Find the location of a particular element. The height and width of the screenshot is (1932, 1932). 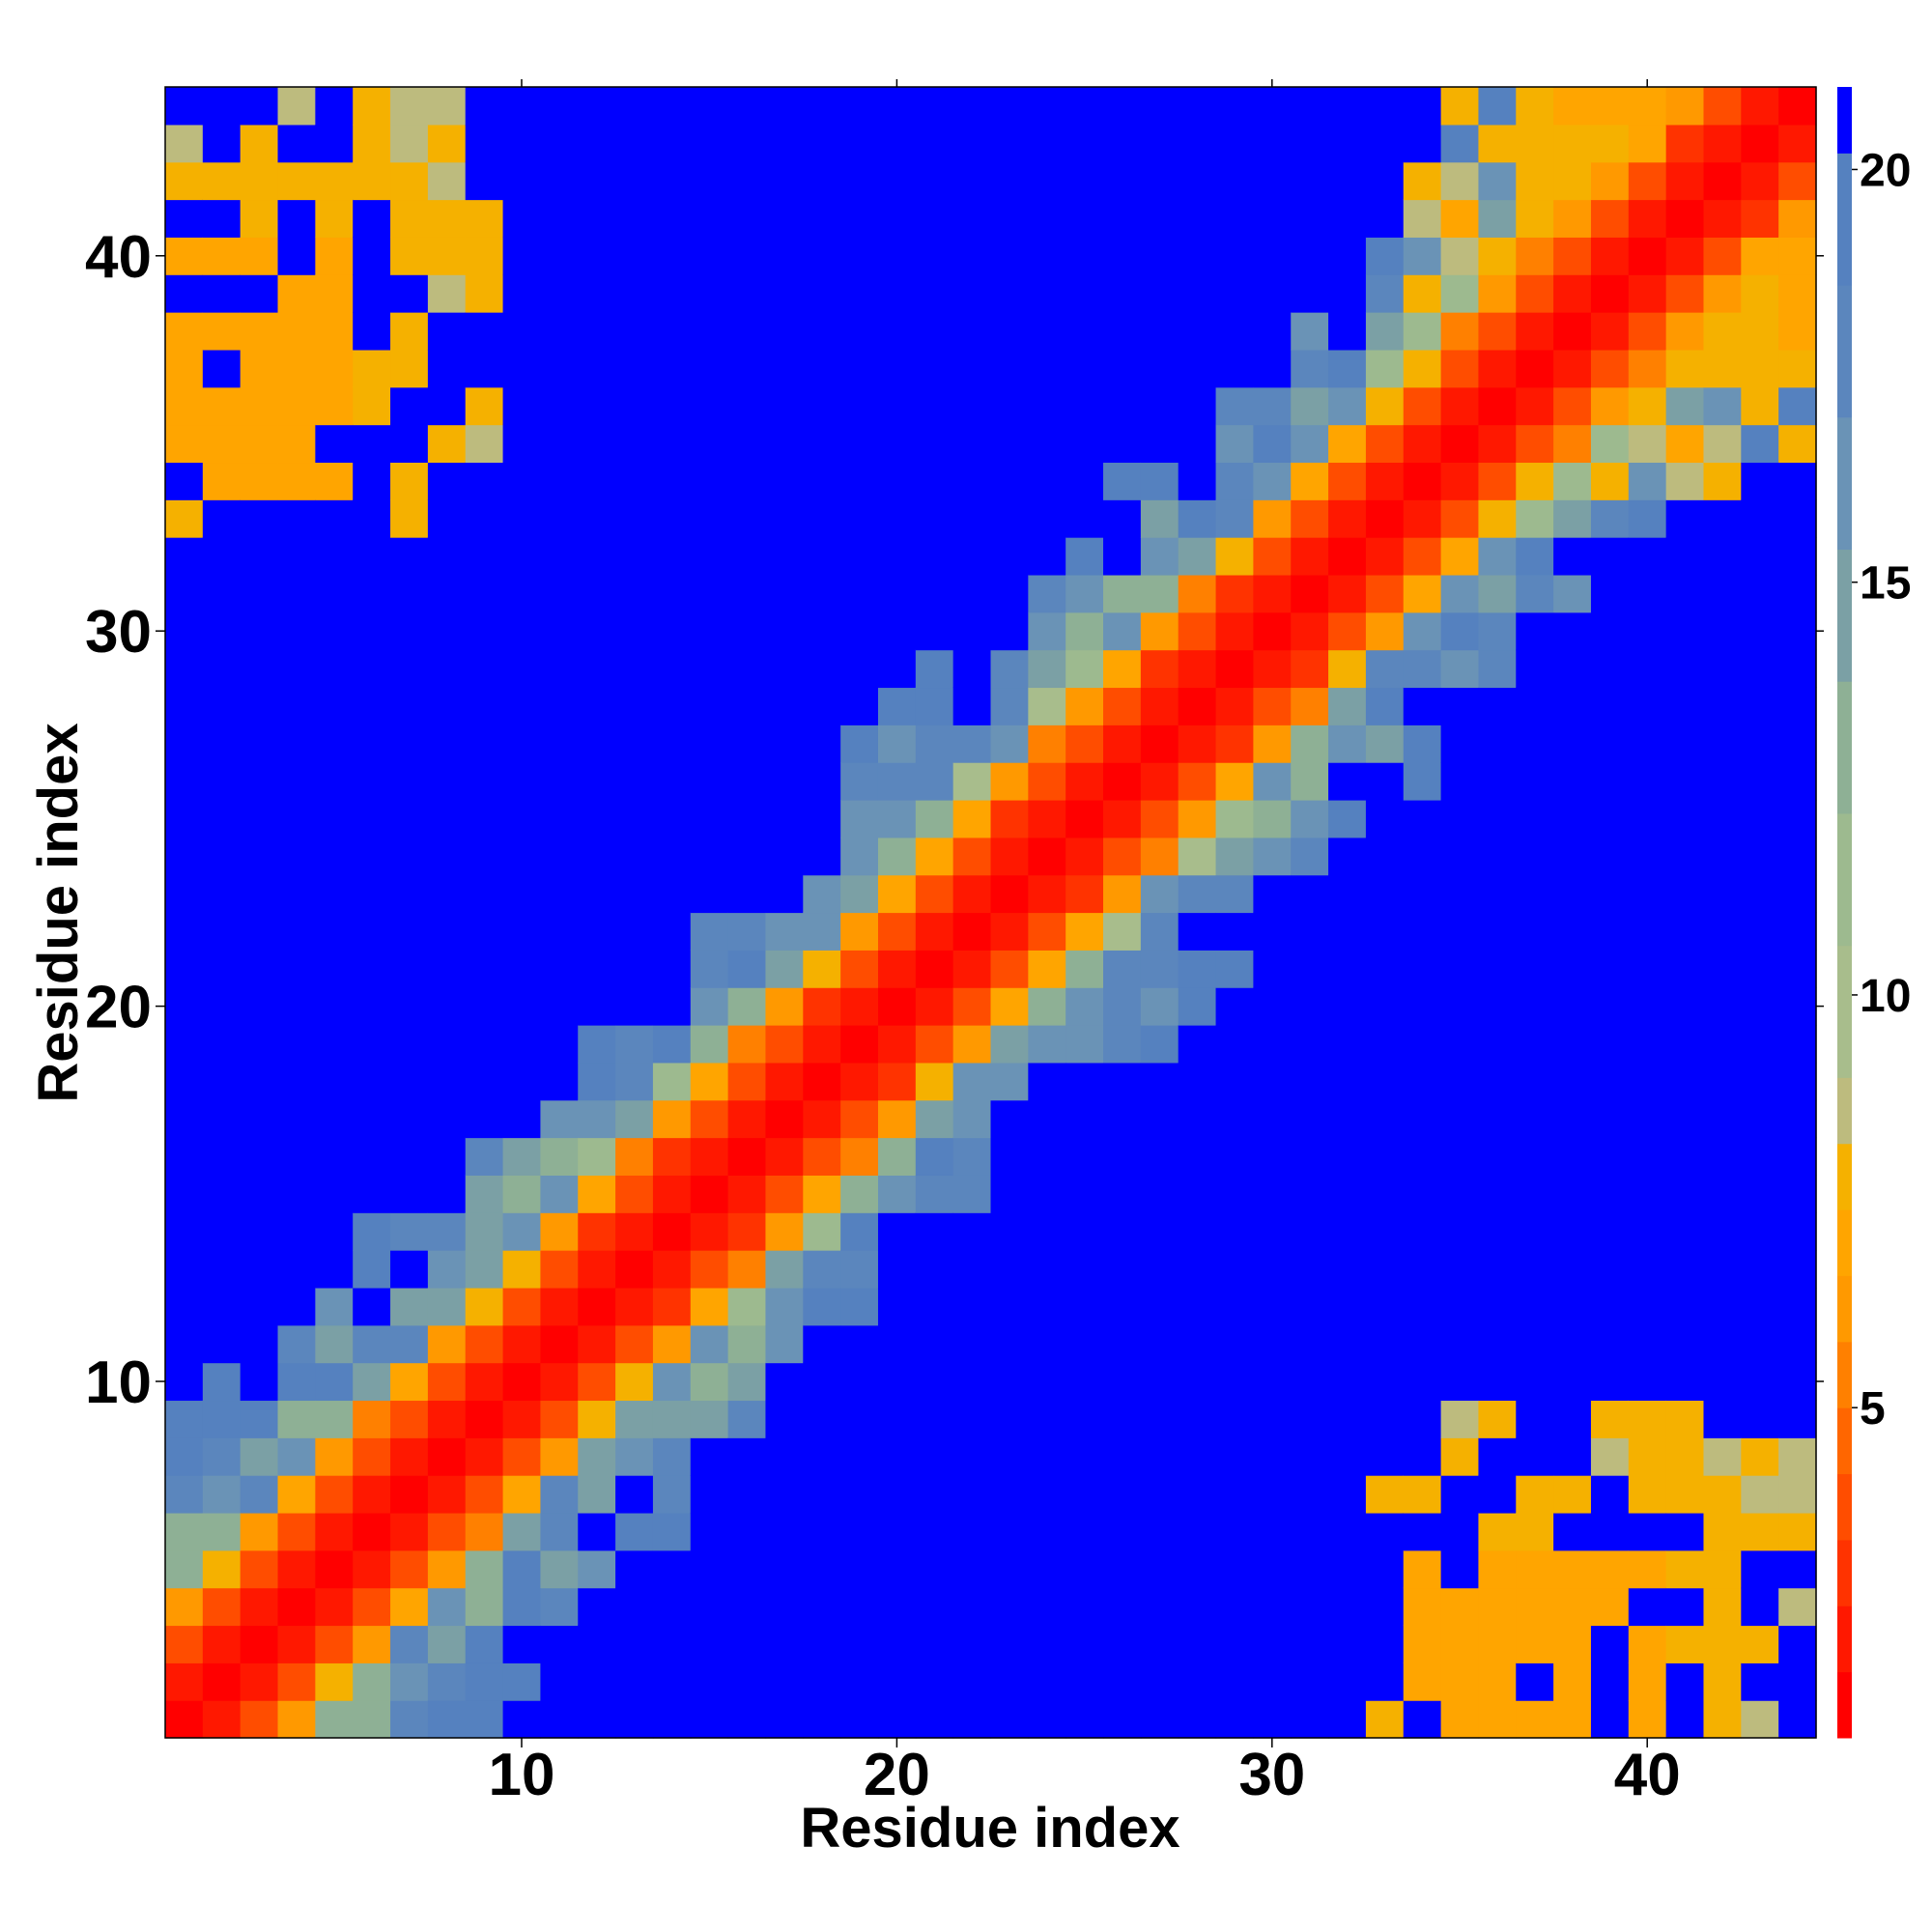

colorbar-tick-label: 5 is located at coordinates (1873, 1409).